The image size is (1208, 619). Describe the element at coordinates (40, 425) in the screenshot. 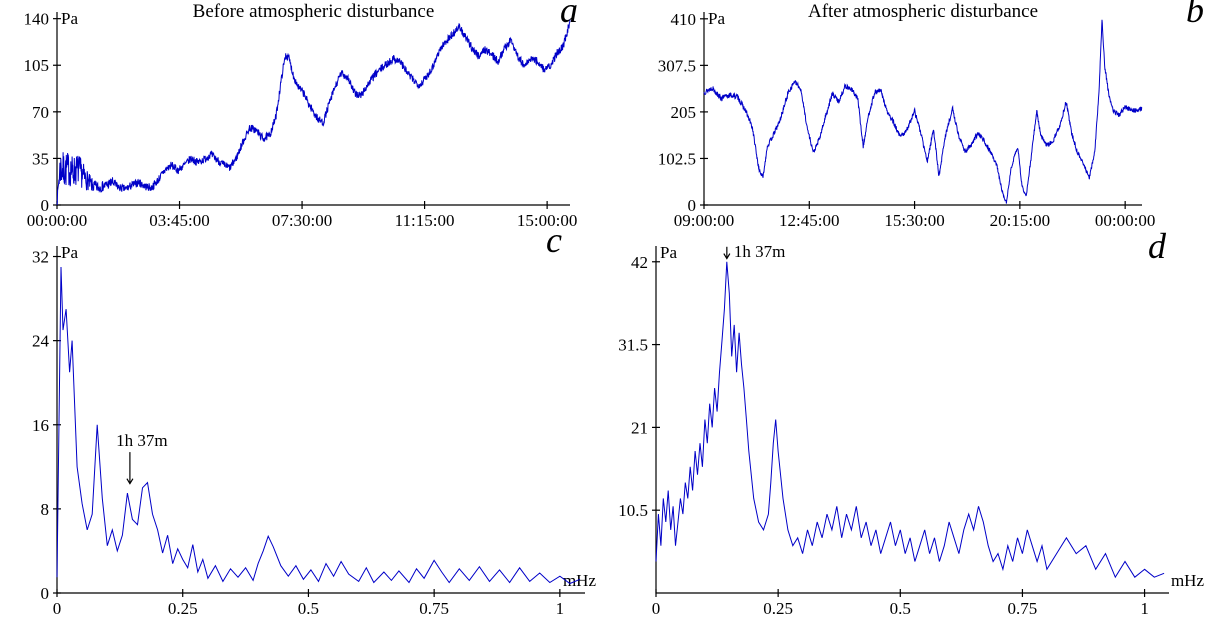

I see `y-tick-label: 16` at that location.